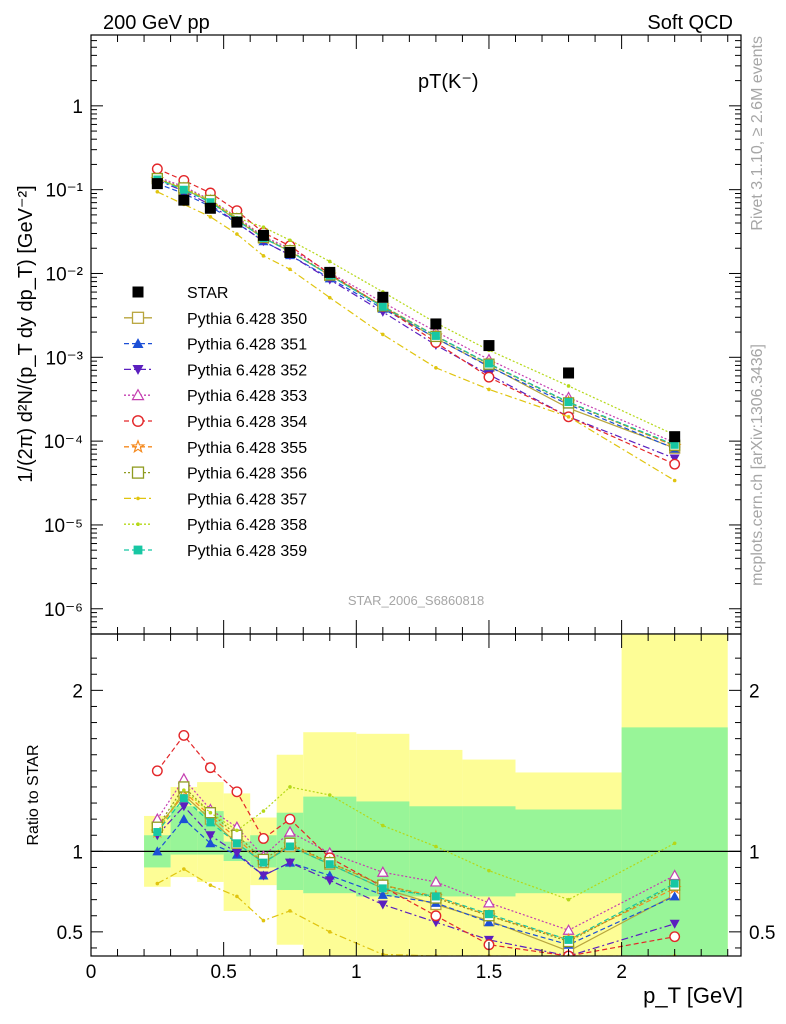 The image size is (786, 1024). What do you see at coordinates (754, 852) in the screenshot?
I see `ratio-y-tick-label-right: 1` at bounding box center [754, 852].